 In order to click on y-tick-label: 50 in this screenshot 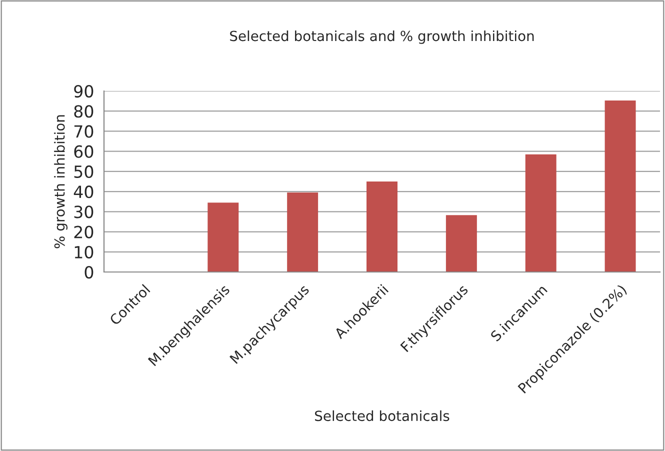, I will do `click(84, 171)`.